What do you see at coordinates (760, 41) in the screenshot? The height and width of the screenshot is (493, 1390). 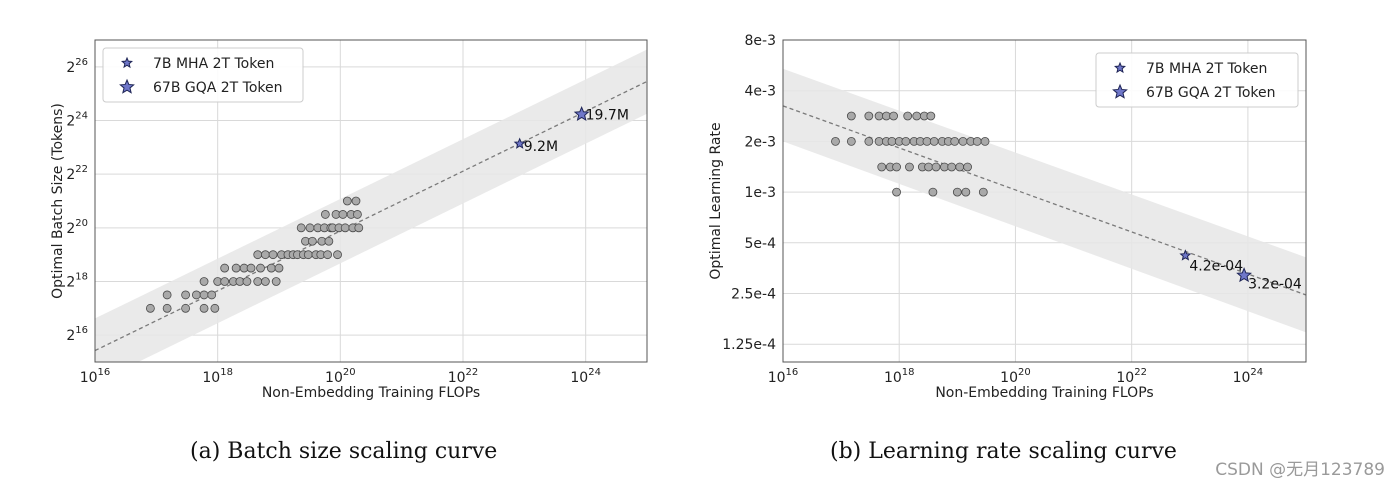 I see `y-tick-label: 8e-3` at bounding box center [760, 41].